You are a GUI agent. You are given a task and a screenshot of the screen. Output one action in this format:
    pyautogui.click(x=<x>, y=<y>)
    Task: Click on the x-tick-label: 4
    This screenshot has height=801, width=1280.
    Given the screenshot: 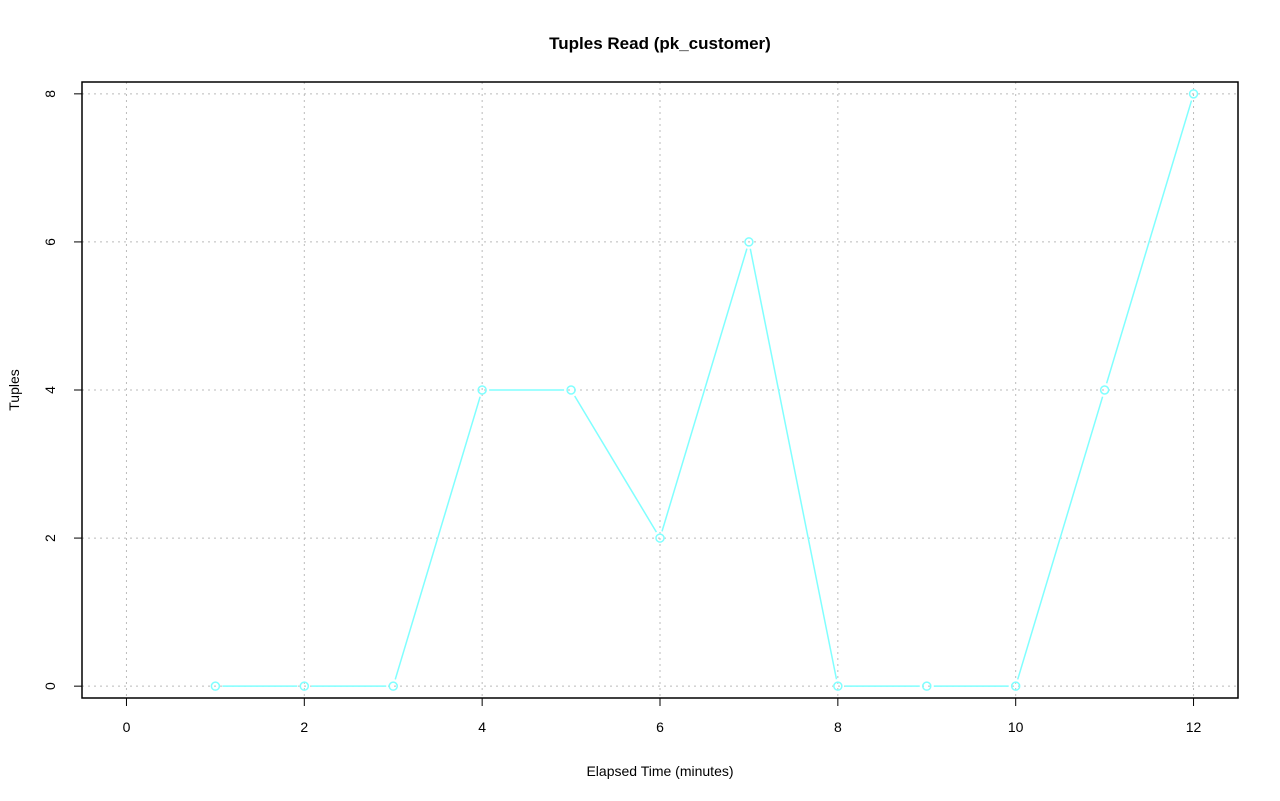 What is the action you would take?
    pyautogui.click(x=482, y=727)
    